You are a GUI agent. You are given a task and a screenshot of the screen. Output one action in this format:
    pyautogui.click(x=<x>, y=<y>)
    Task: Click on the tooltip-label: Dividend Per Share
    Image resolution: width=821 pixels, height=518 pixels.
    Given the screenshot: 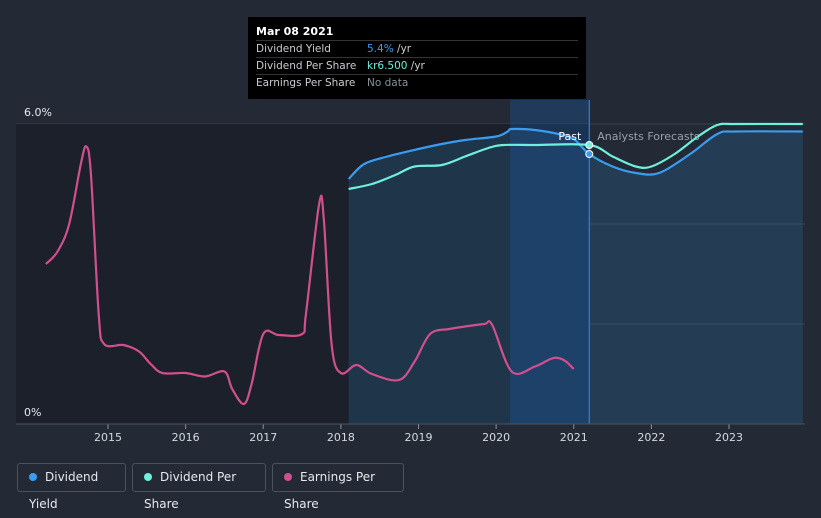 What is the action you would take?
    pyautogui.click(x=306, y=66)
    